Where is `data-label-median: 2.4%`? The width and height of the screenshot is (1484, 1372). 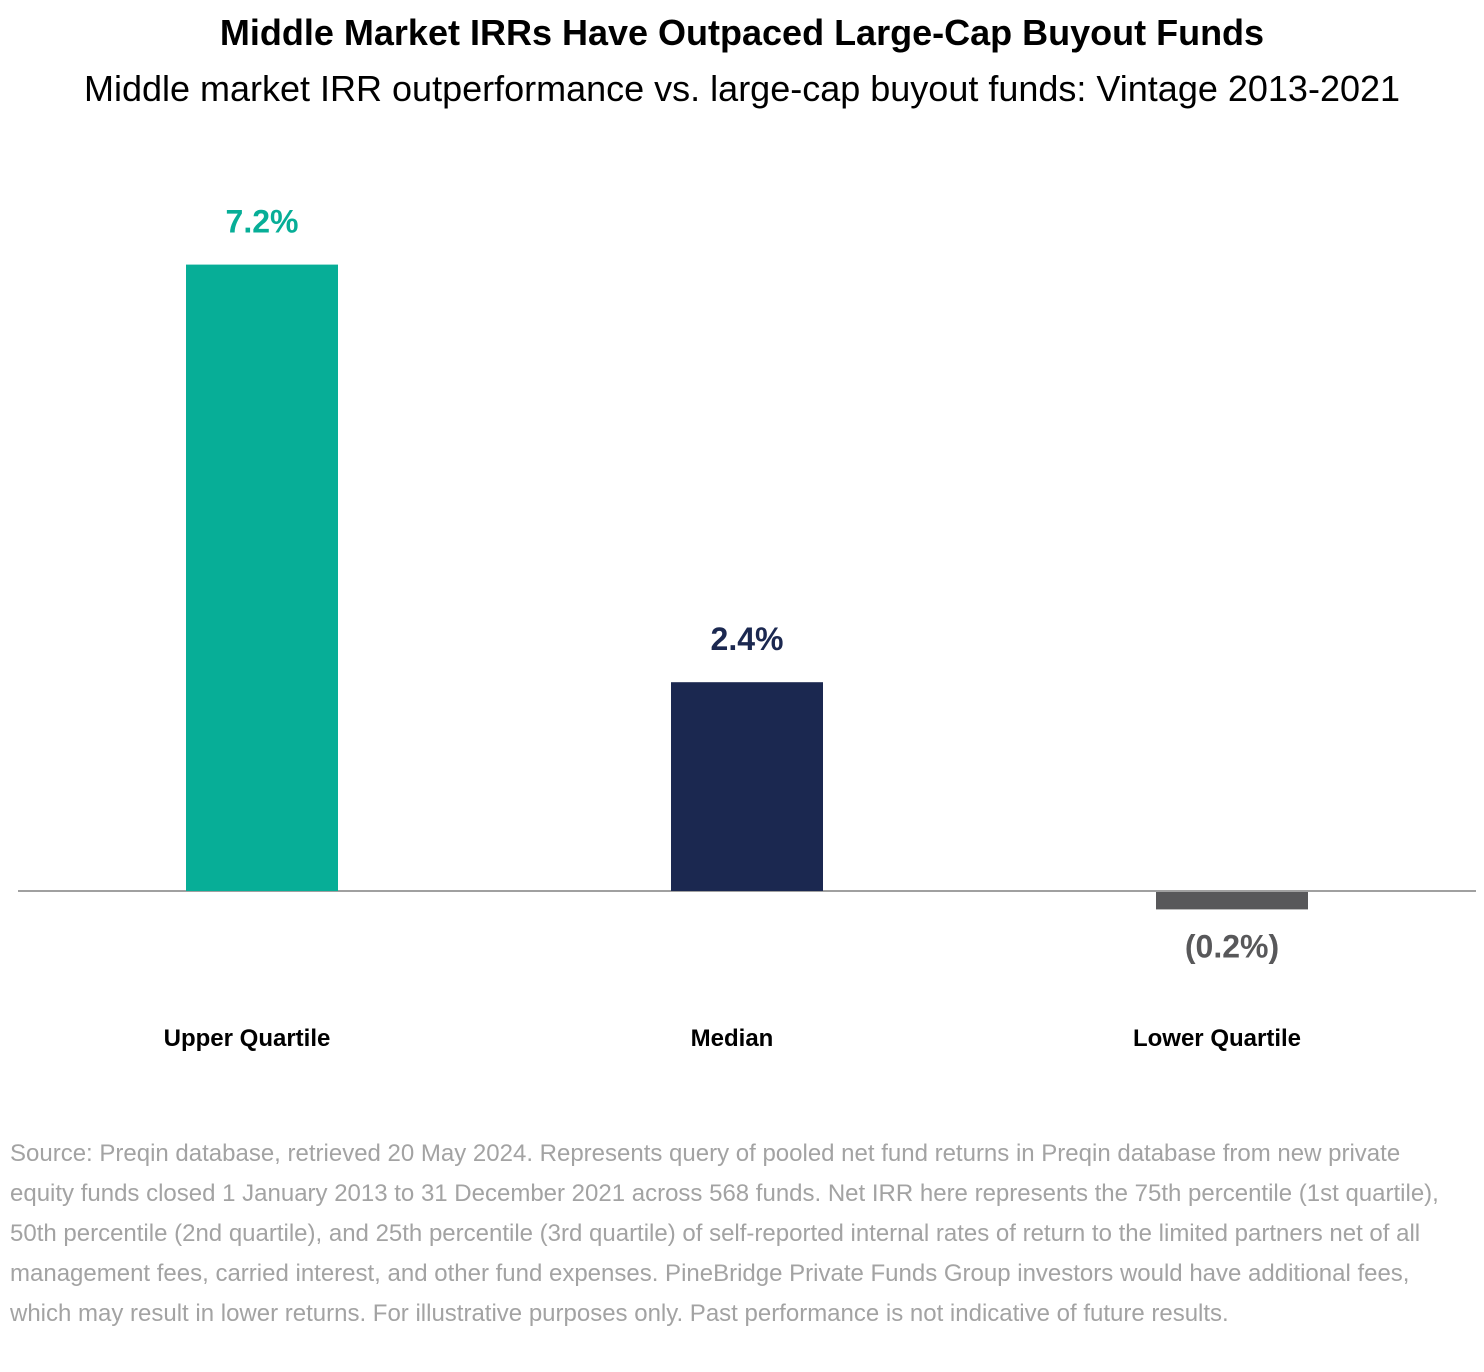
data-label-median: 2.4% is located at coordinates (747, 639).